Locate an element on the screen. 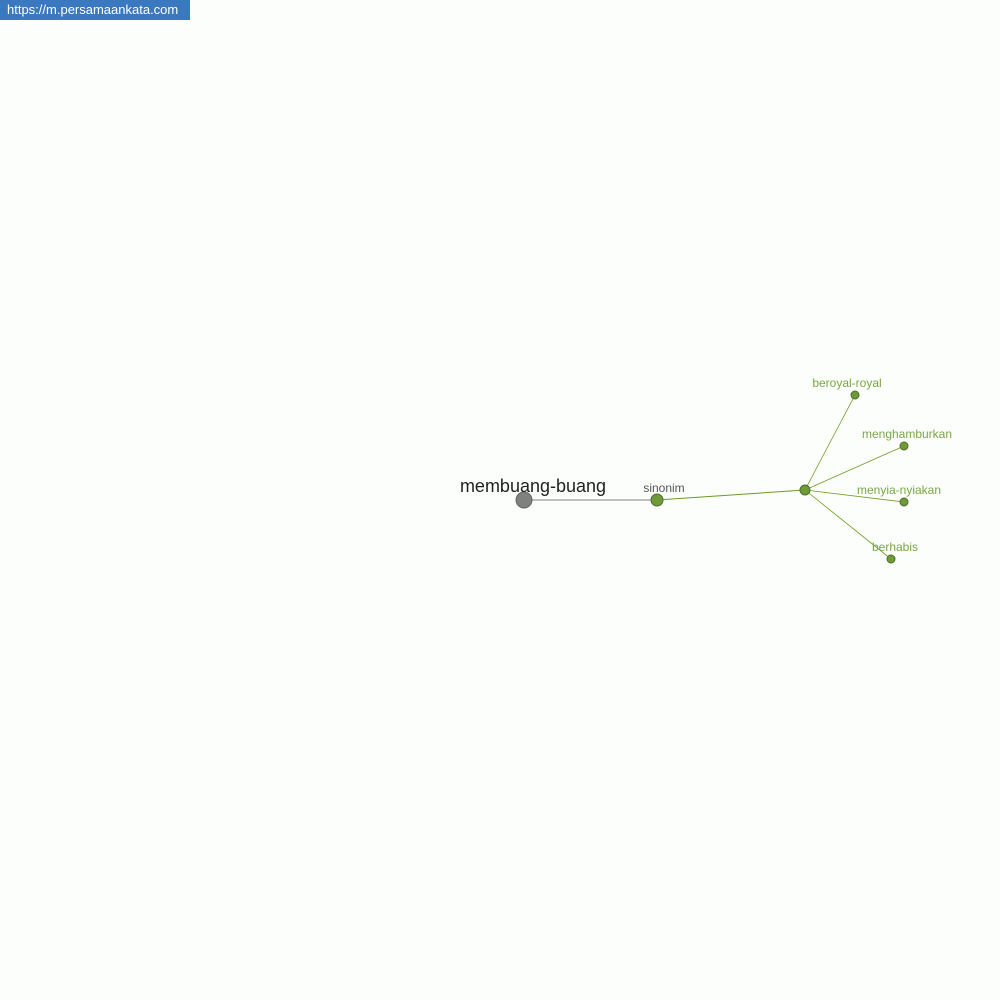  word-label: berhabis is located at coordinates (895, 547).